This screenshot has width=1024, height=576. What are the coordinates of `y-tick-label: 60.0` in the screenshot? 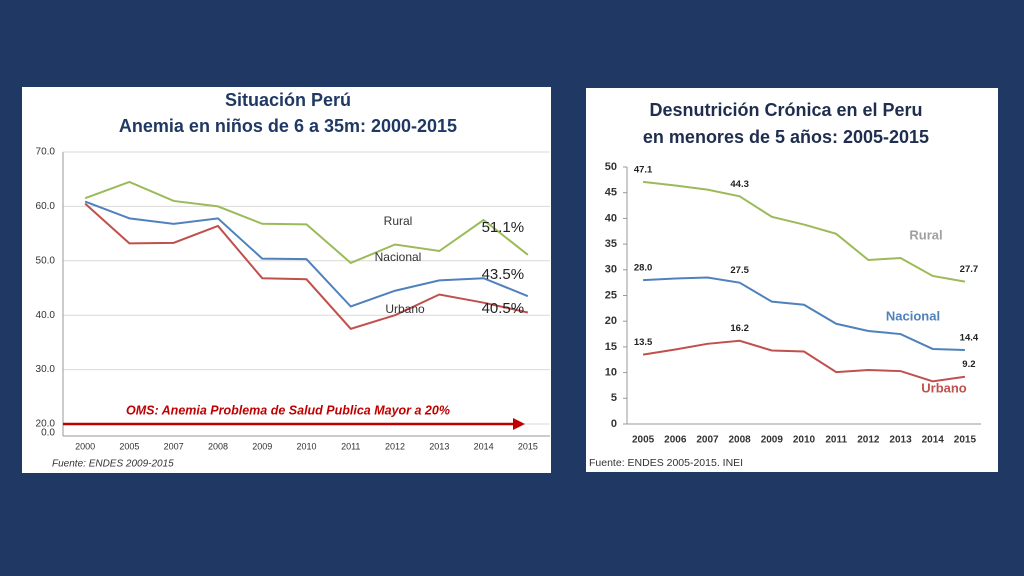 It's located at (46, 206).